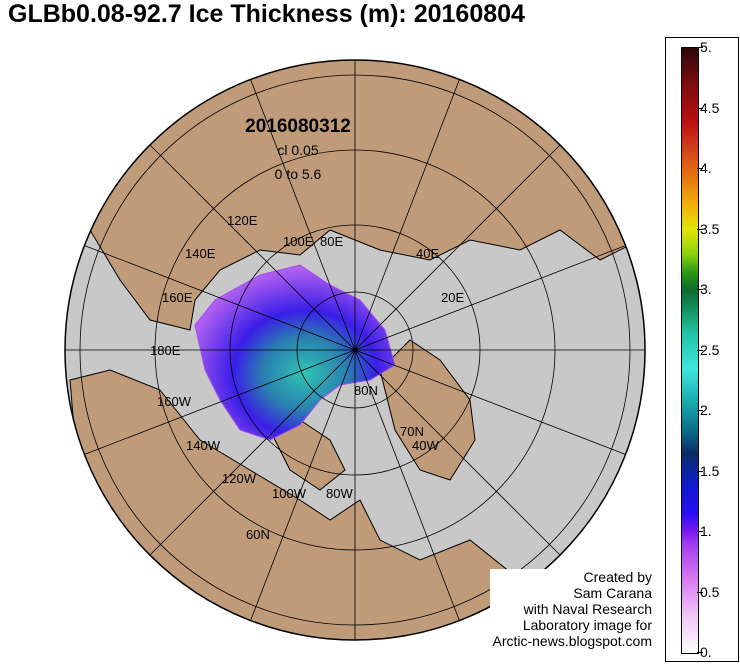 The width and height of the screenshot is (740, 666). I want to click on label-100w: 100W, so click(289, 493).